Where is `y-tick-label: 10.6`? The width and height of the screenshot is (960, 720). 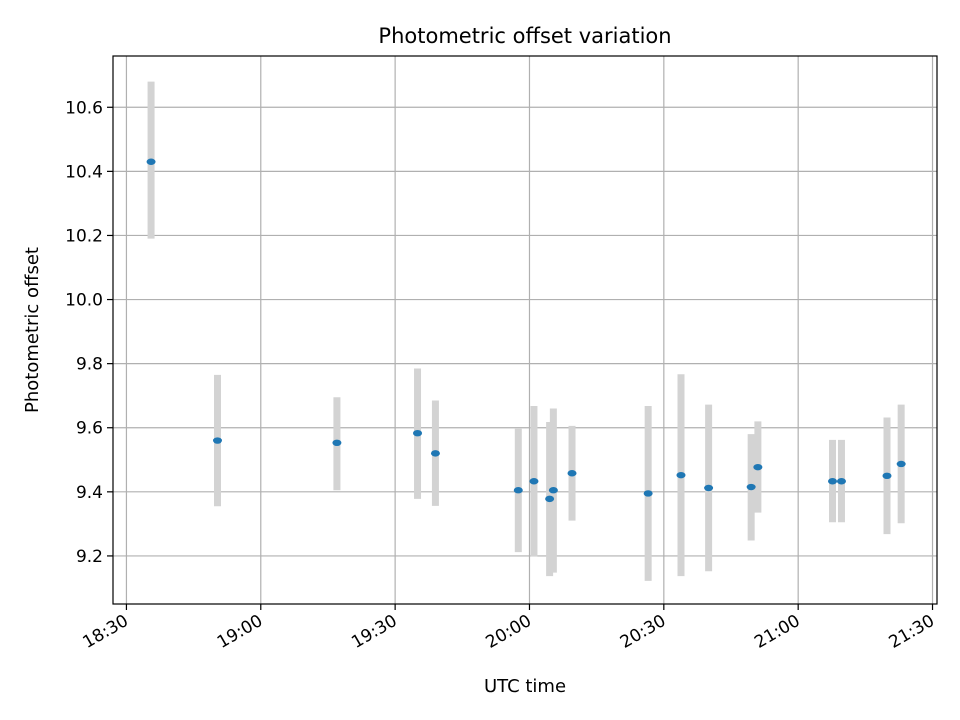
y-tick-label: 10.6 is located at coordinates (84, 108).